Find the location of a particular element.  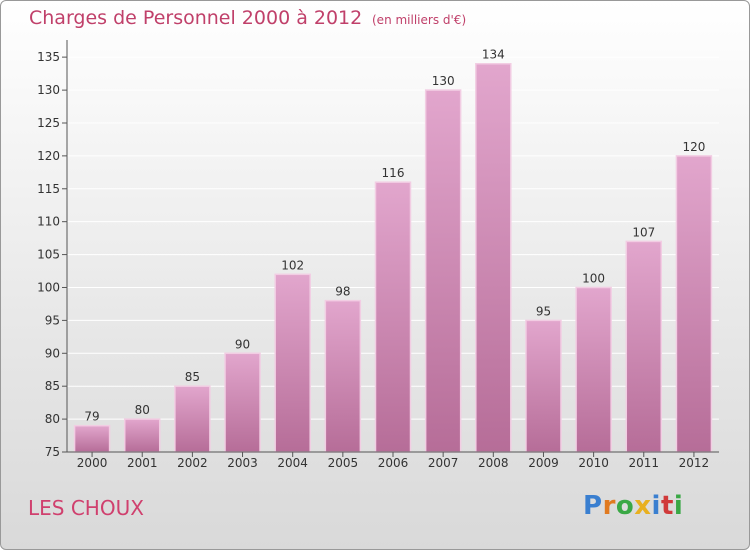

data-label: 80 is located at coordinates (142, 410).